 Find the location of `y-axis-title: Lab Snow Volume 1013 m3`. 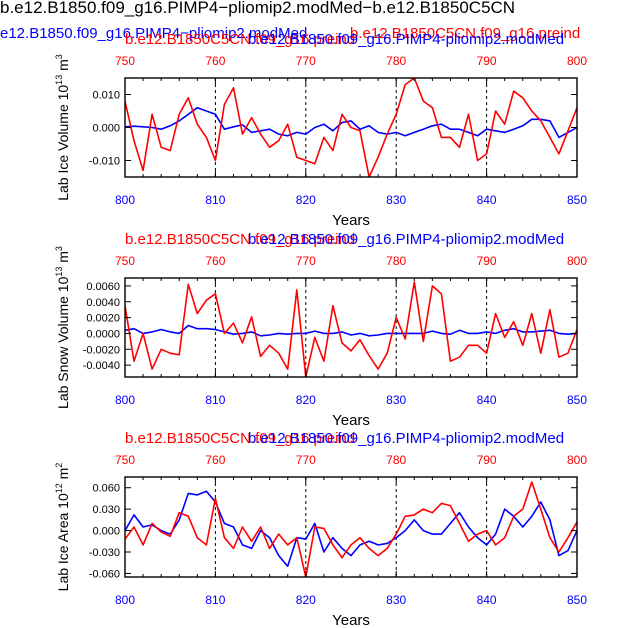

y-axis-title: Lab Snow Volume 1013 m3 is located at coordinates (62, 327).